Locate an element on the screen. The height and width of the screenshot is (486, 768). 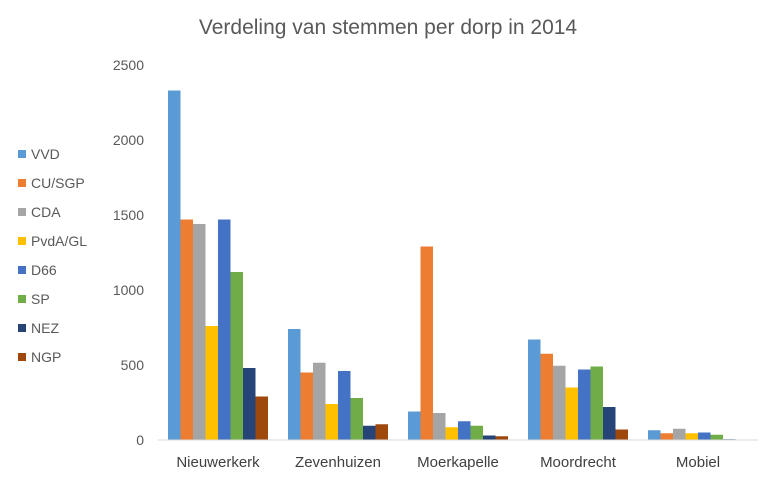
bar-ngp-nieuwerkerk is located at coordinates (261, 418).